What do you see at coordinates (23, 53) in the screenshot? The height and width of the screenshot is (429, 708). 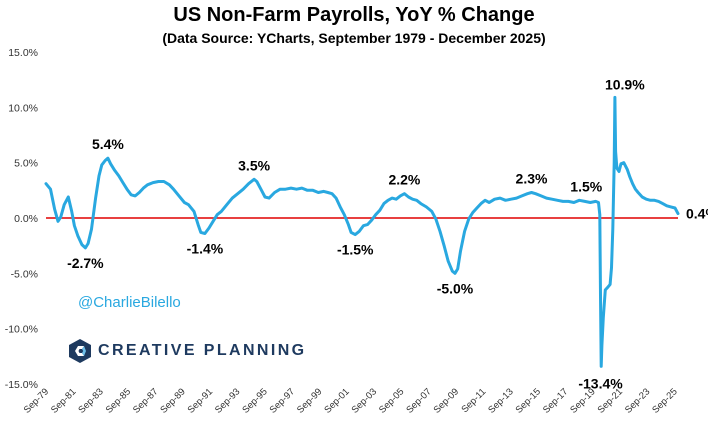 I see `y-tick-label: 15.0%` at bounding box center [23, 53].